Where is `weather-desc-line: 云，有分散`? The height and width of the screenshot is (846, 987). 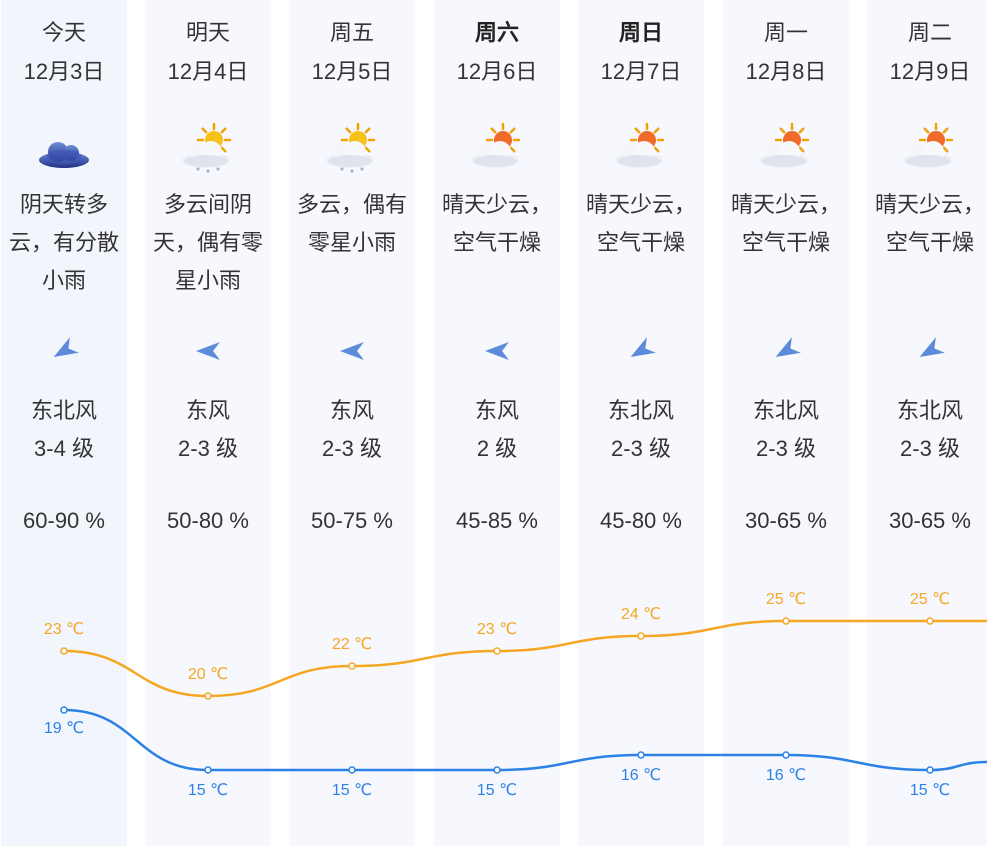
weather-desc-line: 云，有分散 is located at coordinates (63, 242).